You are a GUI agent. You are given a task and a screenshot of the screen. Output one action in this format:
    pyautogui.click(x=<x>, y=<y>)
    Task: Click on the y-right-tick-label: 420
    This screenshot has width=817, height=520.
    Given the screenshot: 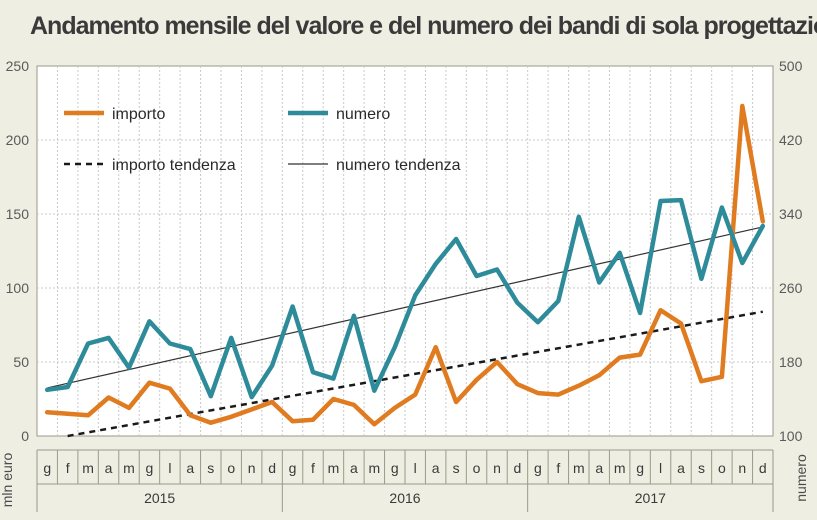 What is the action you would take?
    pyautogui.click(x=791, y=140)
    